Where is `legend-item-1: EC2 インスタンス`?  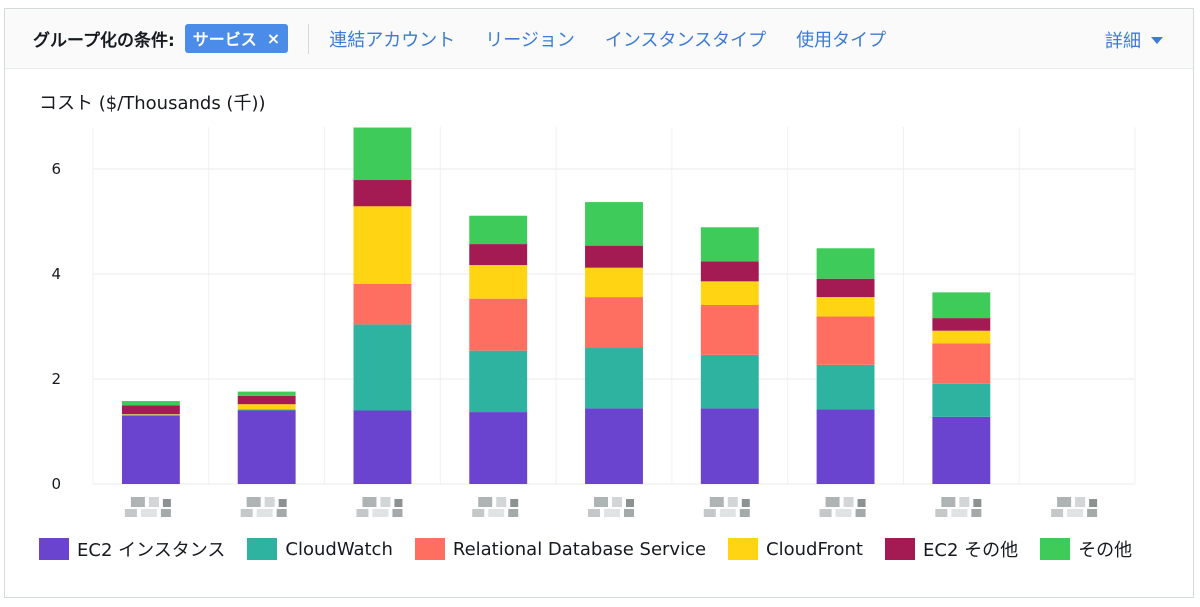
legend-item-1: EC2 インスタンス is located at coordinates (132, 549).